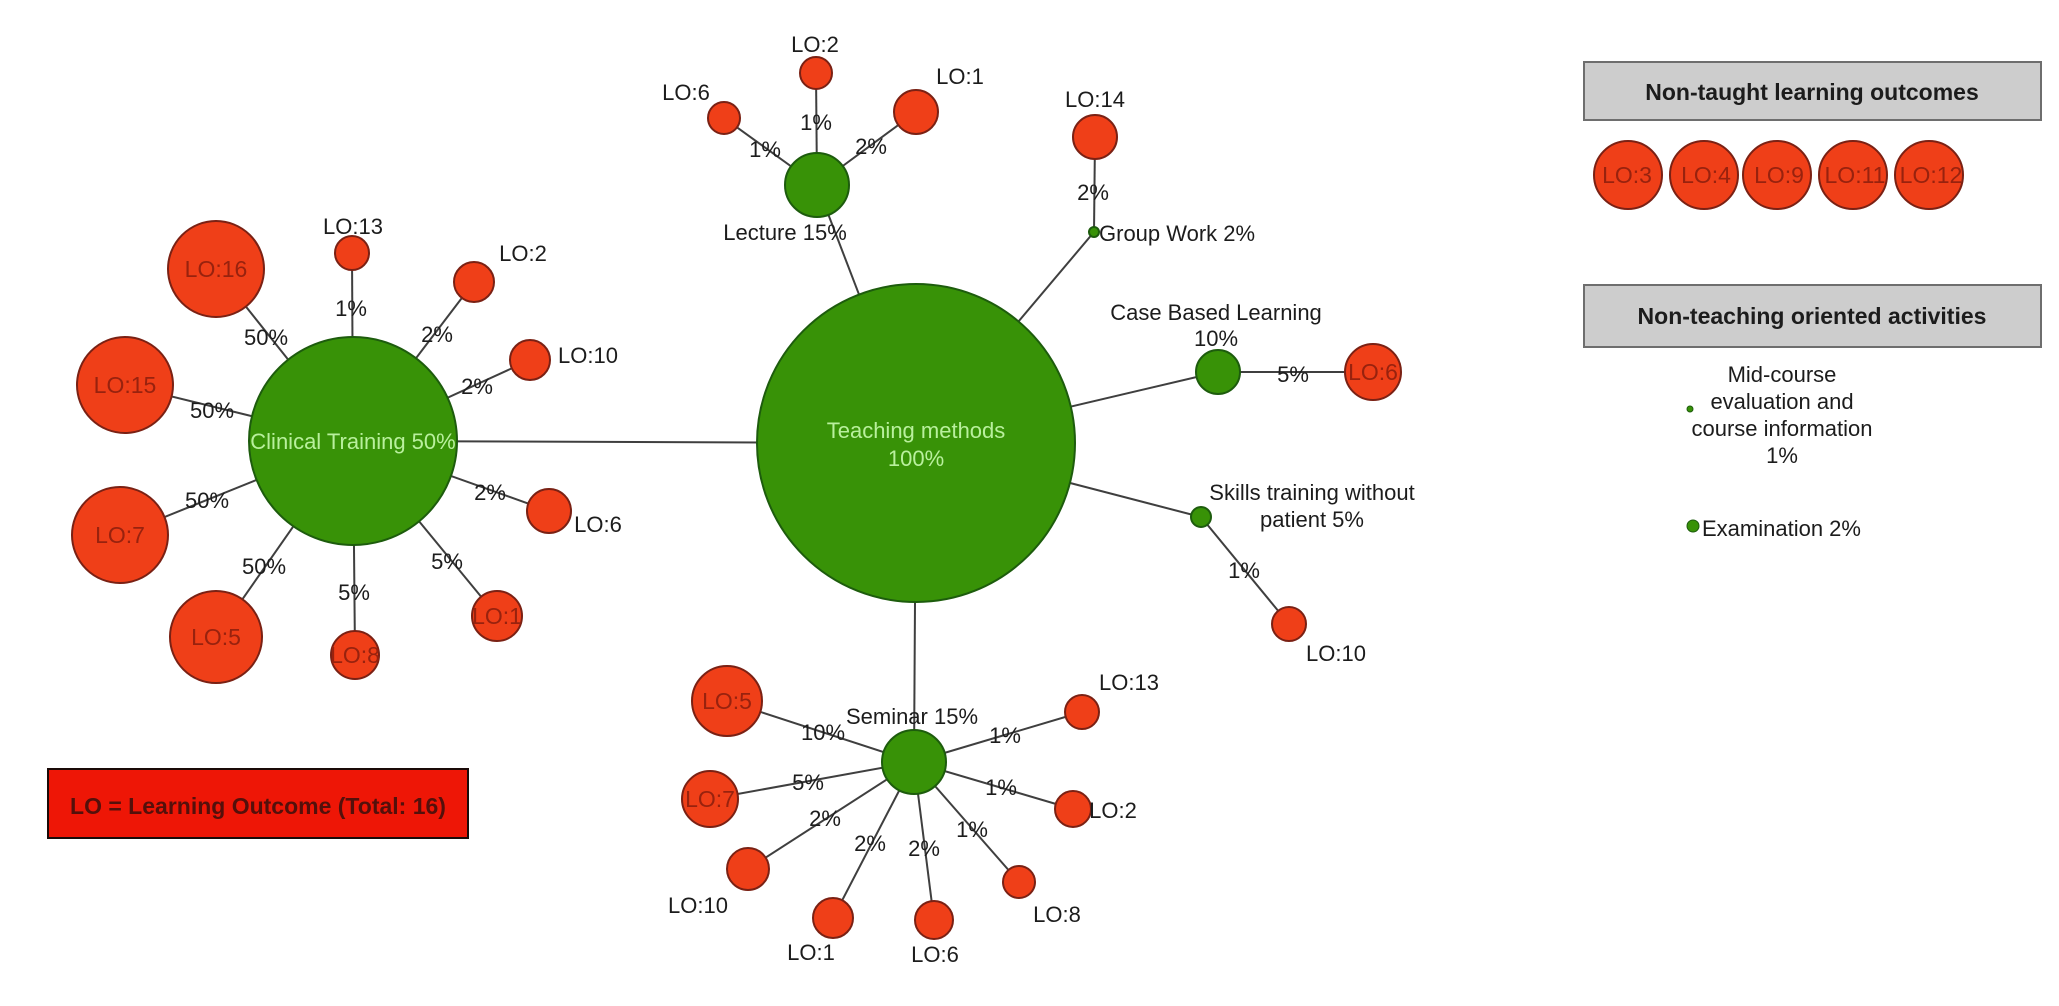  What do you see at coordinates (1812, 316) in the screenshot?
I see `svg-text:Non-teaching oriented activiti: Non-teaching oriented activities` at bounding box center [1812, 316].